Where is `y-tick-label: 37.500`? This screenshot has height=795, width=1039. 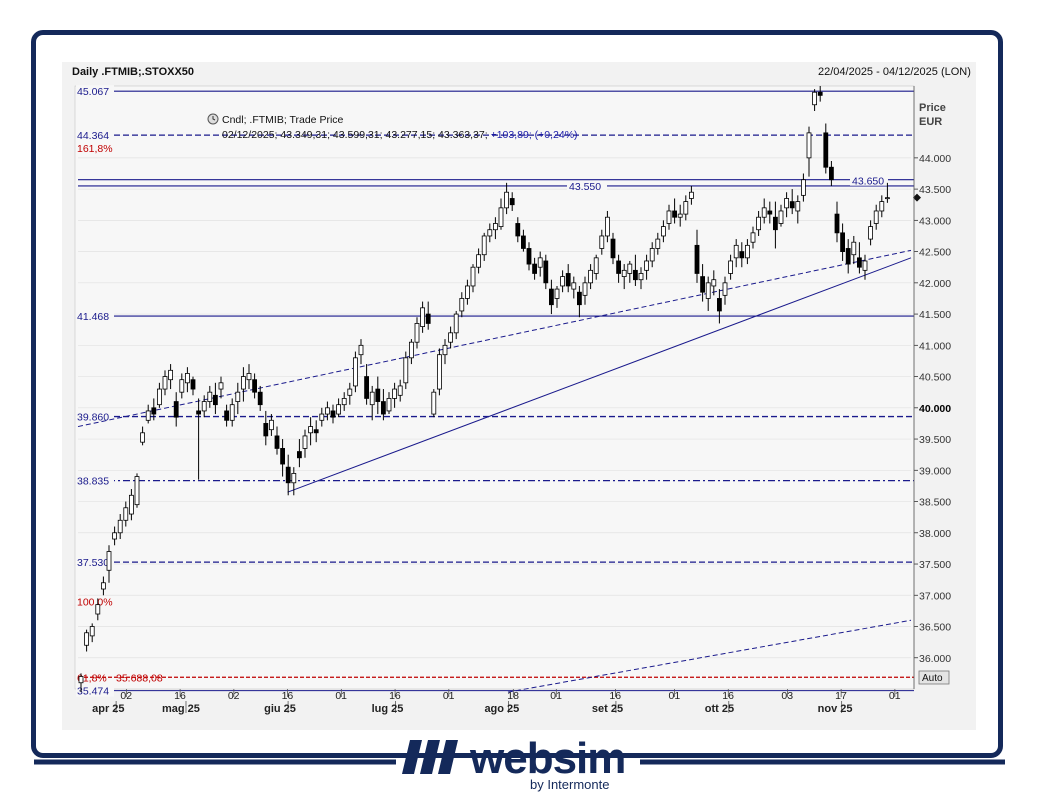 y-tick-label: 37.500 is located at coordinates (935, 565).